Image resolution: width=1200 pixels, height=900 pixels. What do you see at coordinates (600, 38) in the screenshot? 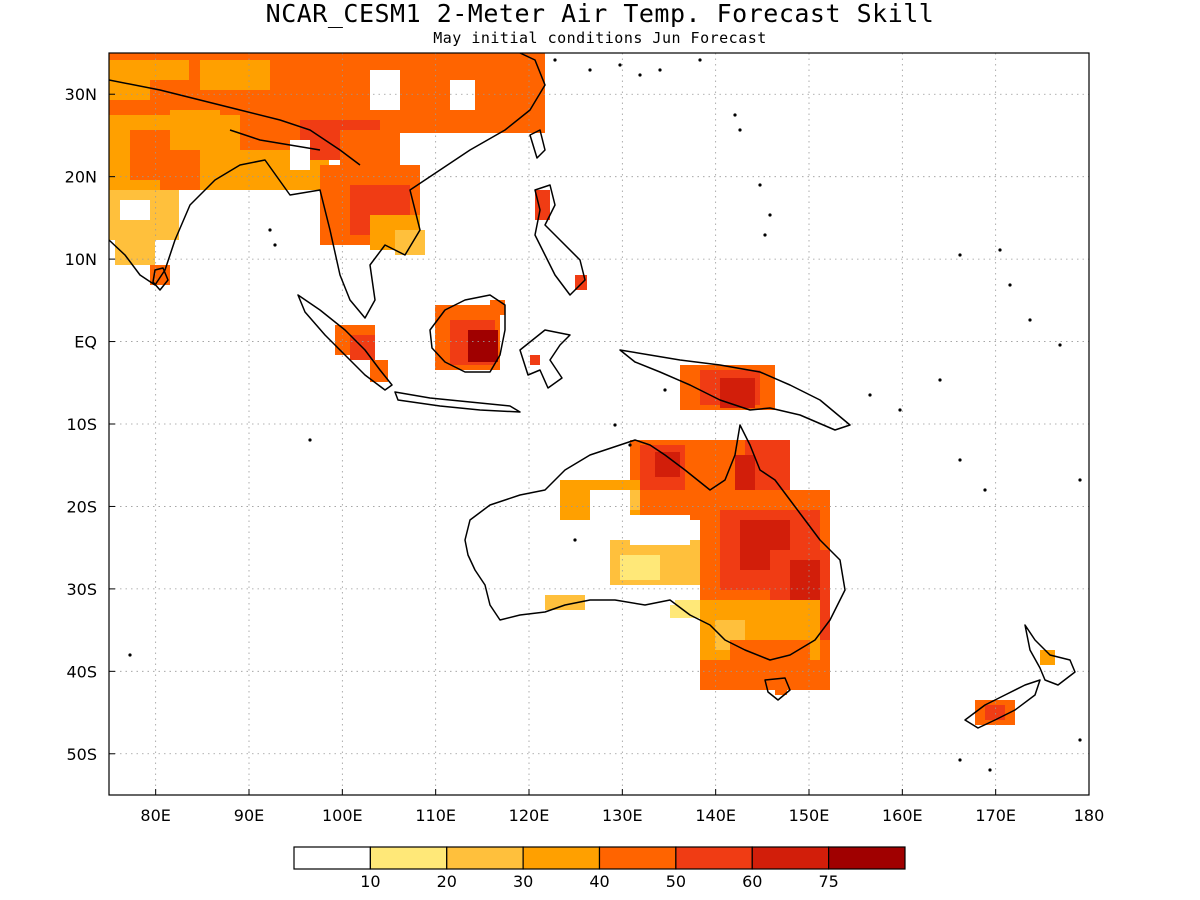
I see `map-subtitle: May initial conditions Jun Forecast` at bounding box center [600, 38].